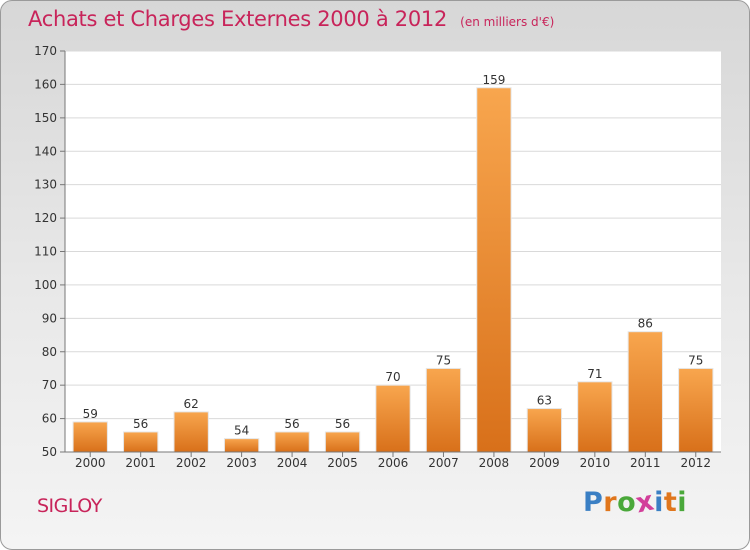  I want to click on value-label: 159, so click(493, 80).